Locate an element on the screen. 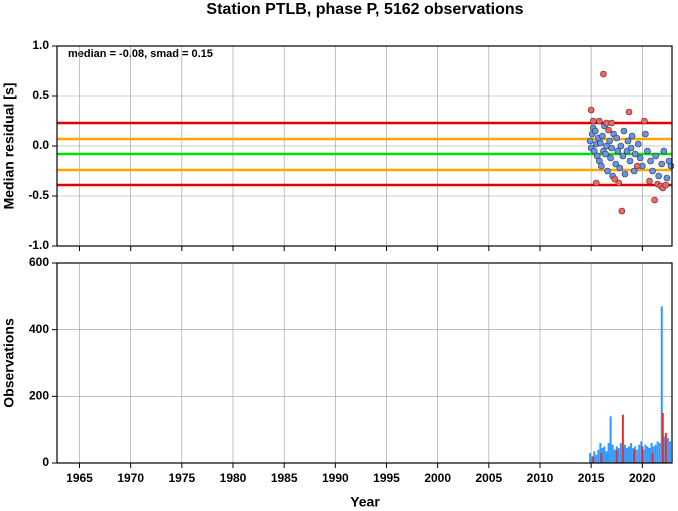 The width and height of the screenshot is (678, 511). x-tick-label: 2010 is located at coordinates (540, 478).